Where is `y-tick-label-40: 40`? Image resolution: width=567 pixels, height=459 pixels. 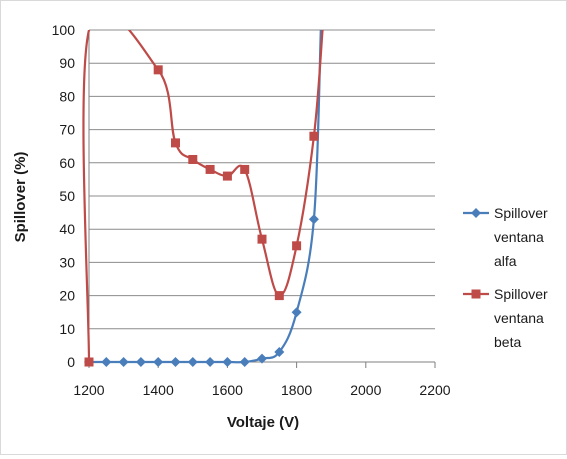 y-tick-label-40: 40 is located at coordinates (67, 229).